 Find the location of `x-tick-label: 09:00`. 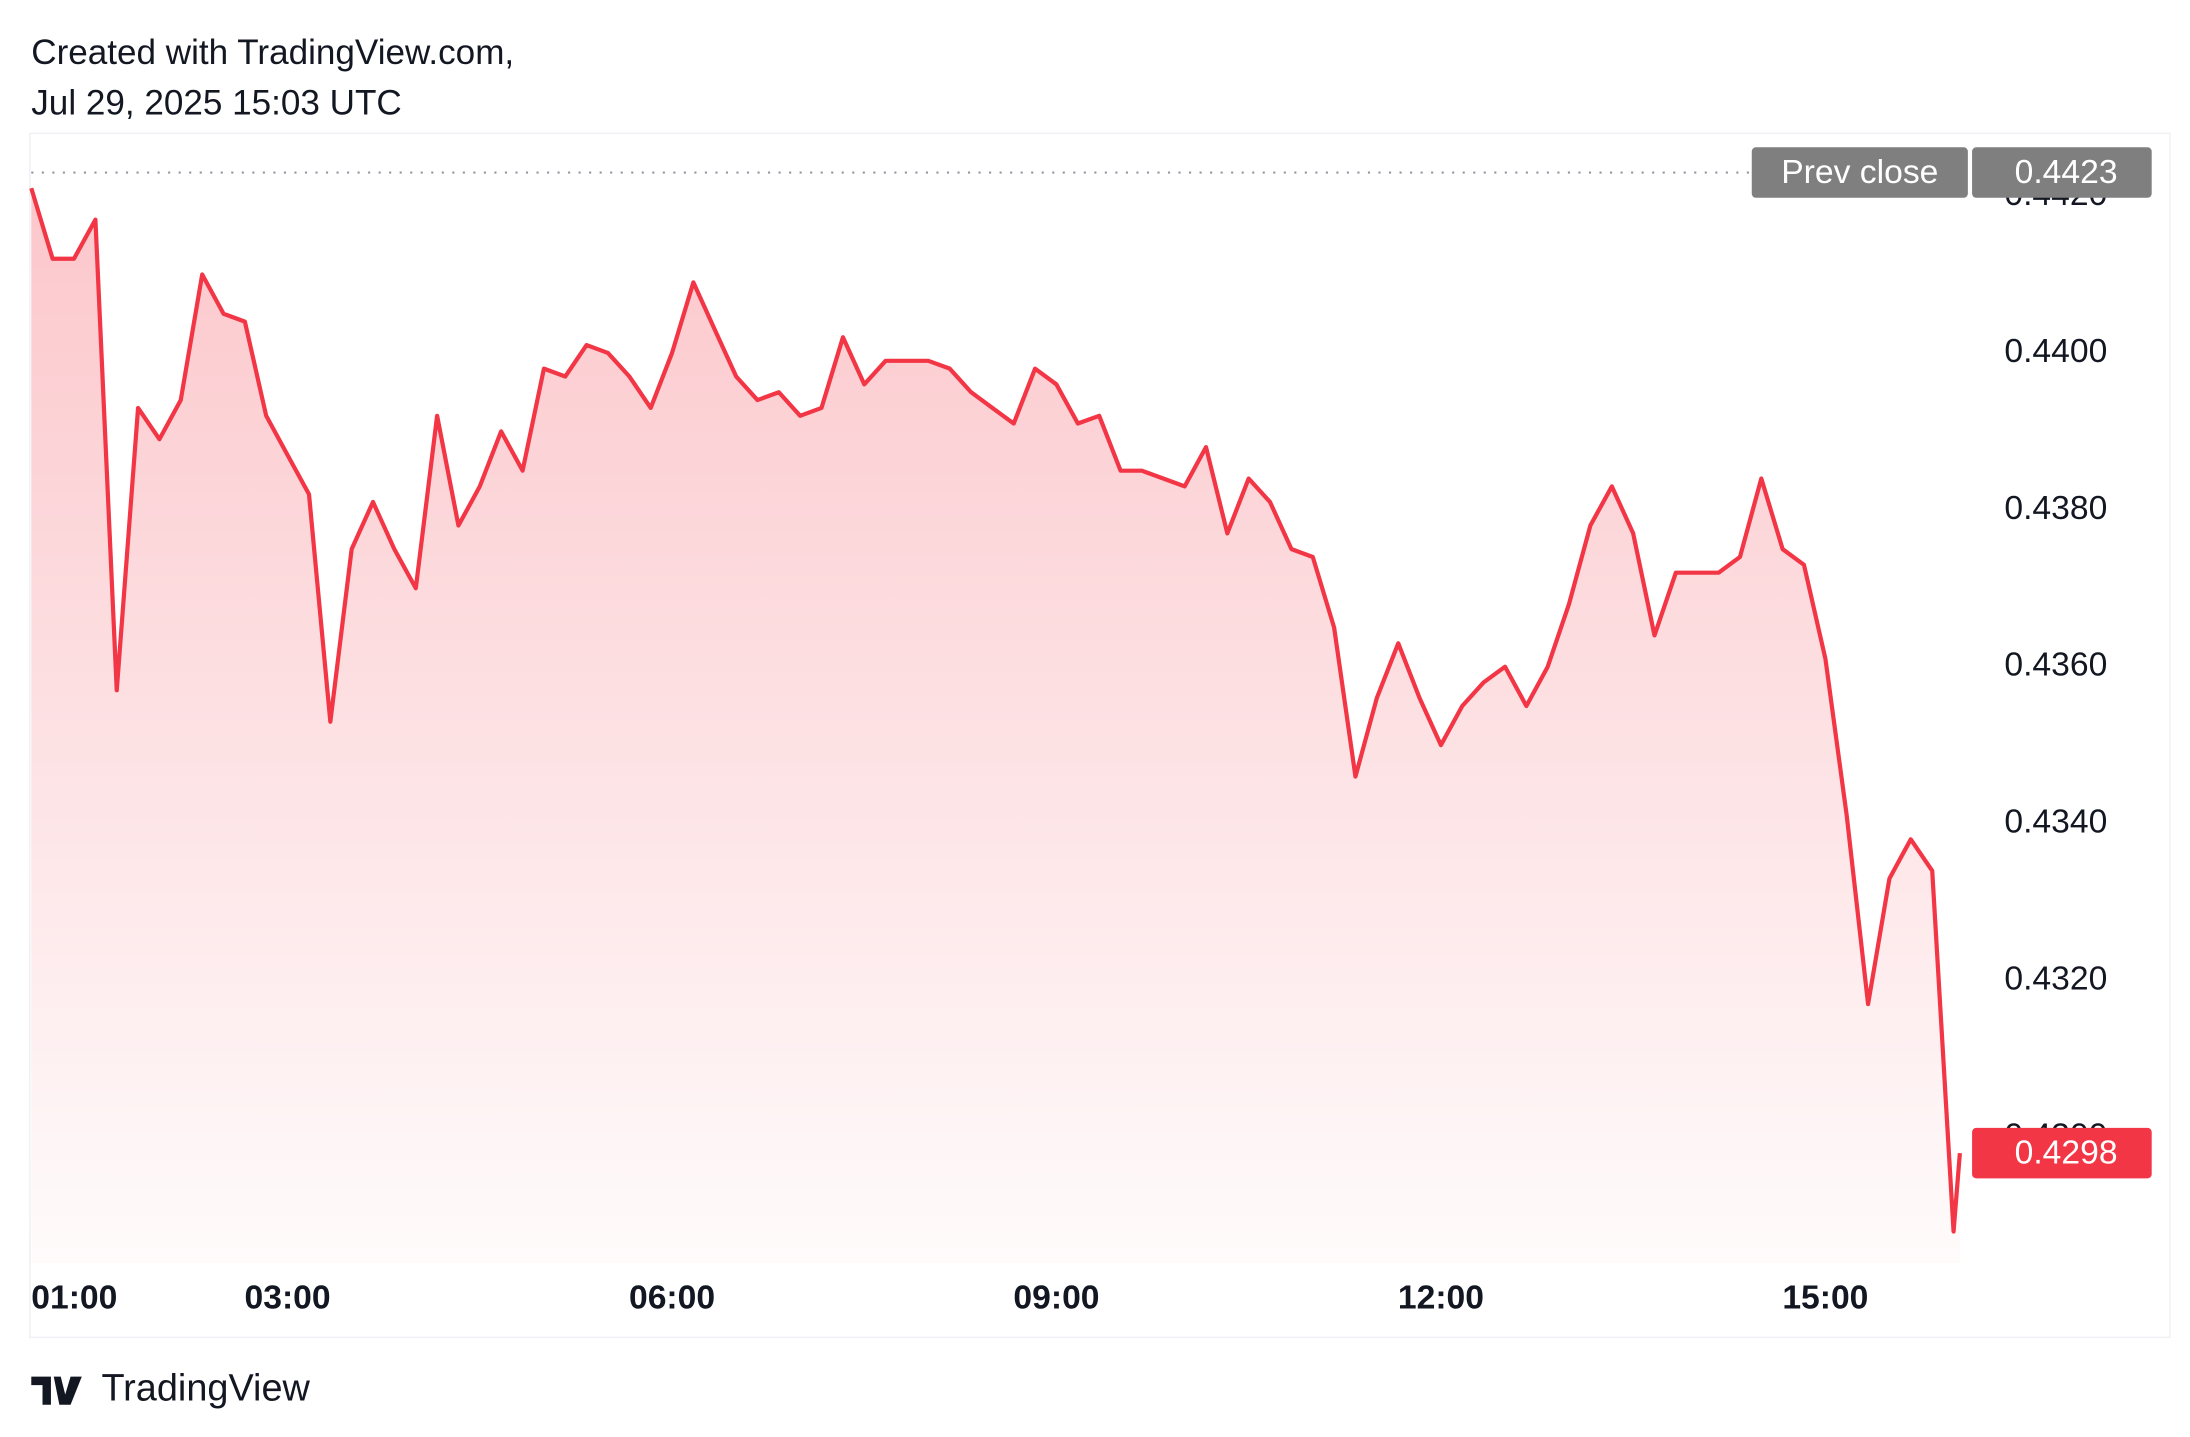

x-tick-label: 09:00 is located at coordinates (1056, 1297).